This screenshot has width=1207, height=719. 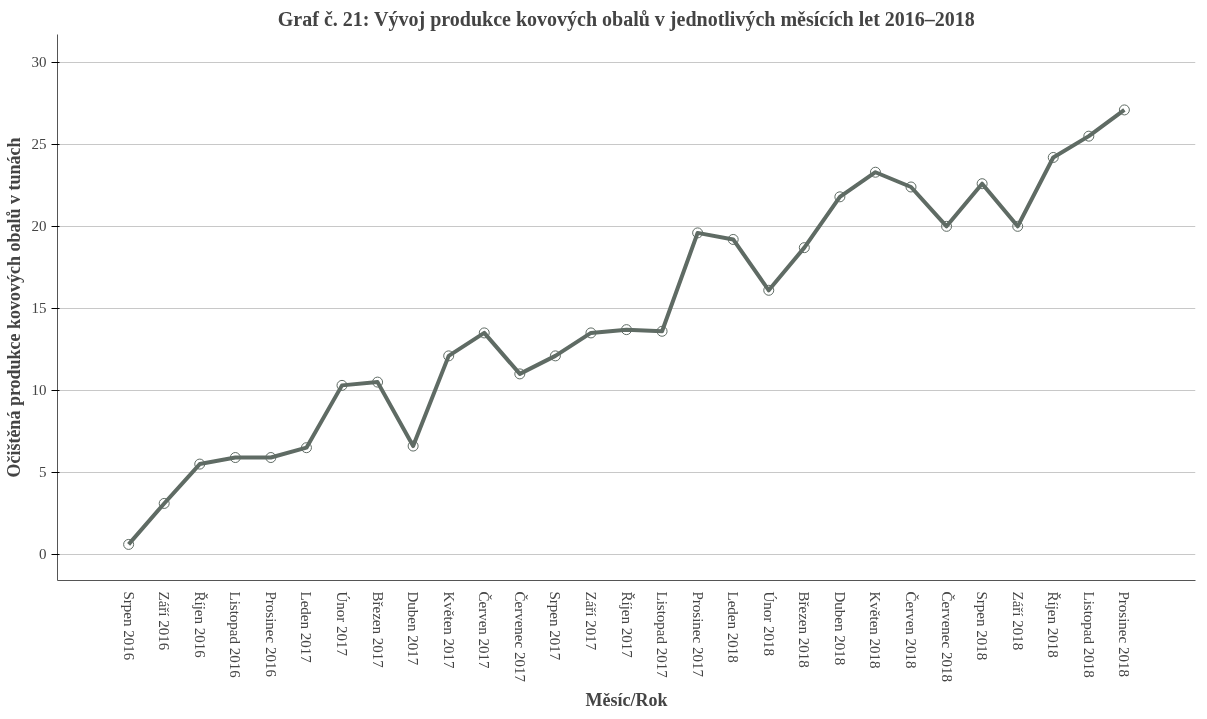 I want to click on x-tick-label: Říjen 2016, so click(x=199, y=625).